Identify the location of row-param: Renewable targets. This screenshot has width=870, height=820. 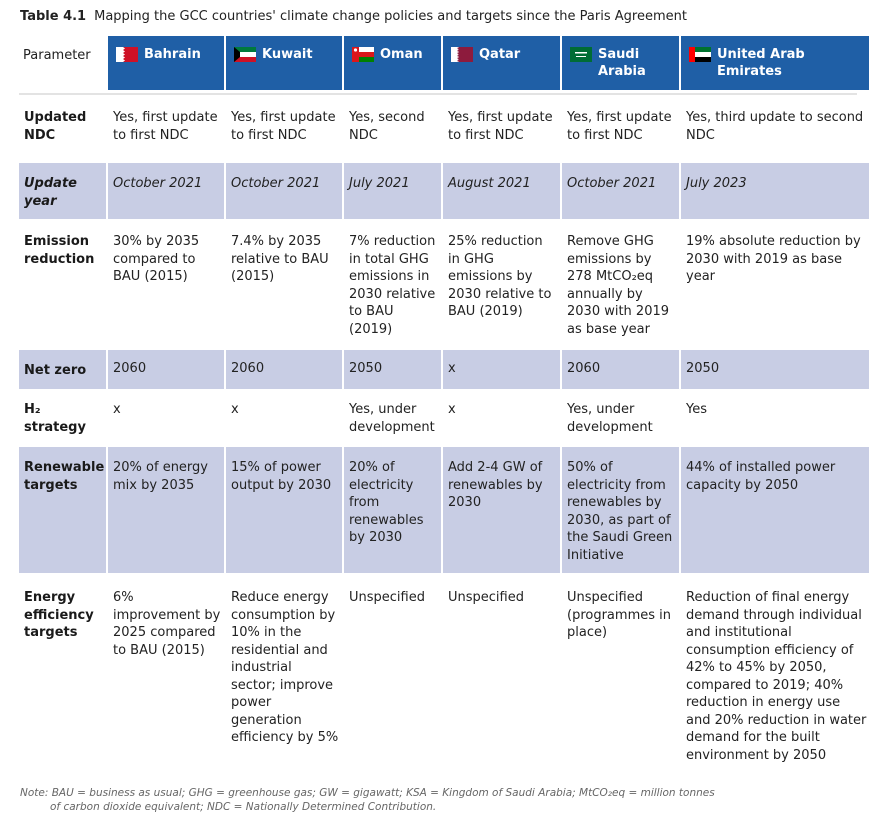
(62, 510).